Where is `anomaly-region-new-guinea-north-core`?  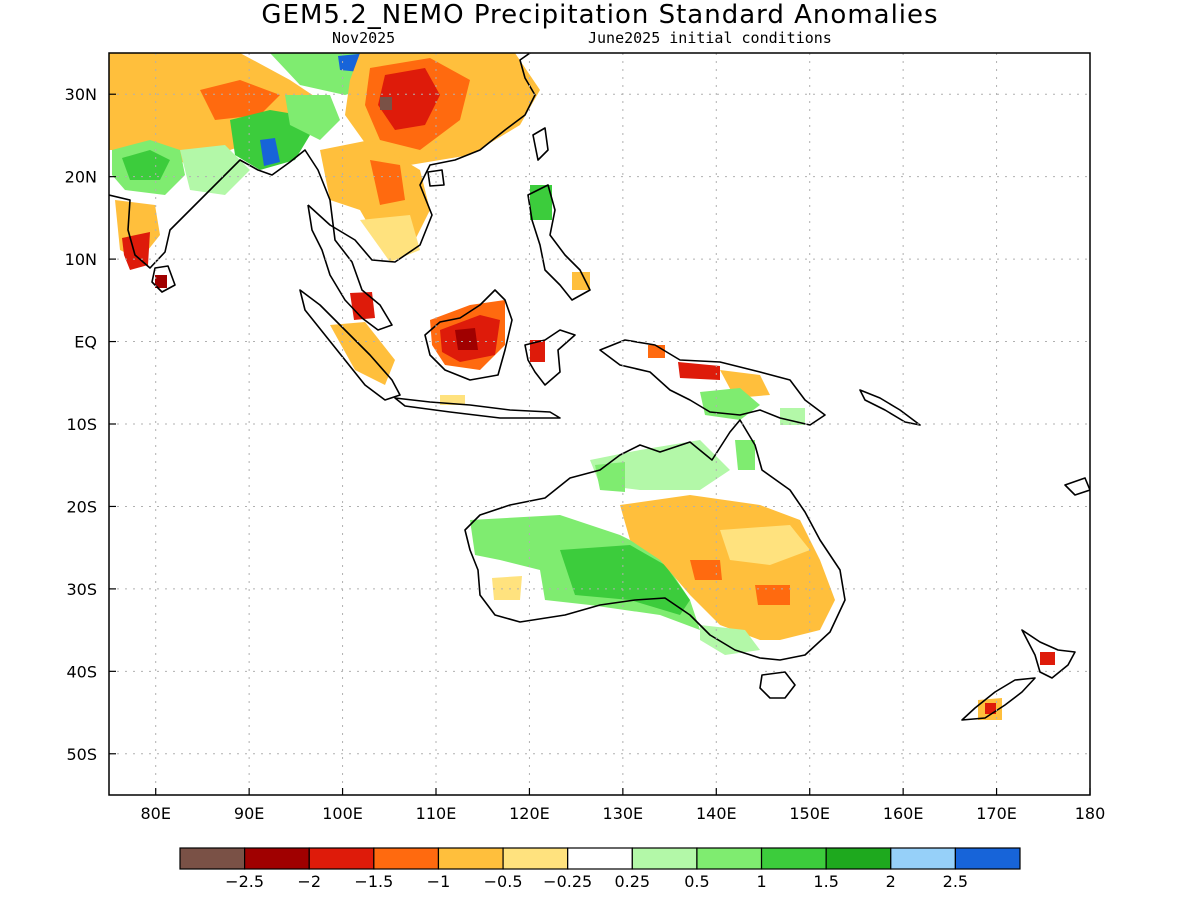
anomaly-region-new-guinea-north-core is located at coordinates (699, 371).